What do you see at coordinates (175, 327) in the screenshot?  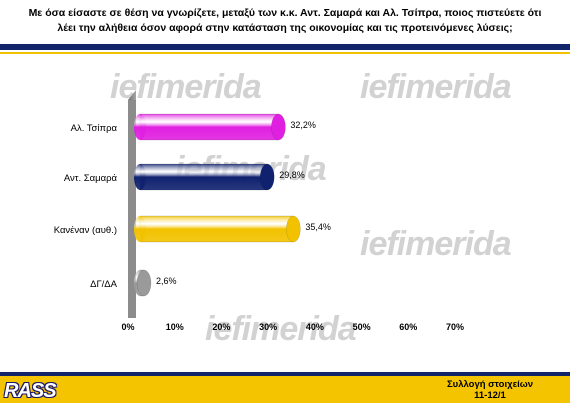 I see `x-tick-label: 10%` at bounding box center [175, 327].